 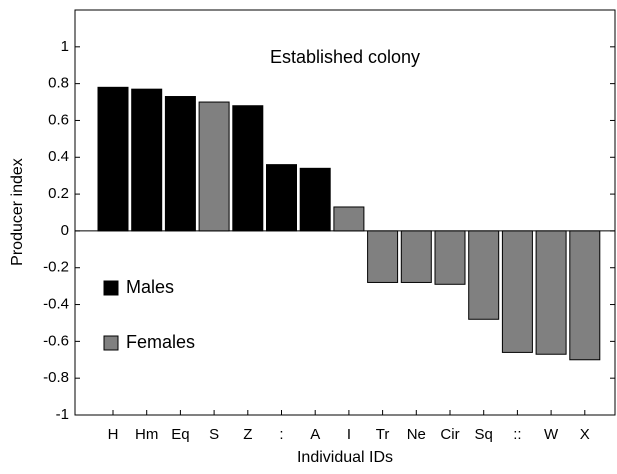 What do you see at coordinates (150, 287) in the screenshot?
I see `legend-label: Males` at bounding box center [150, 287].